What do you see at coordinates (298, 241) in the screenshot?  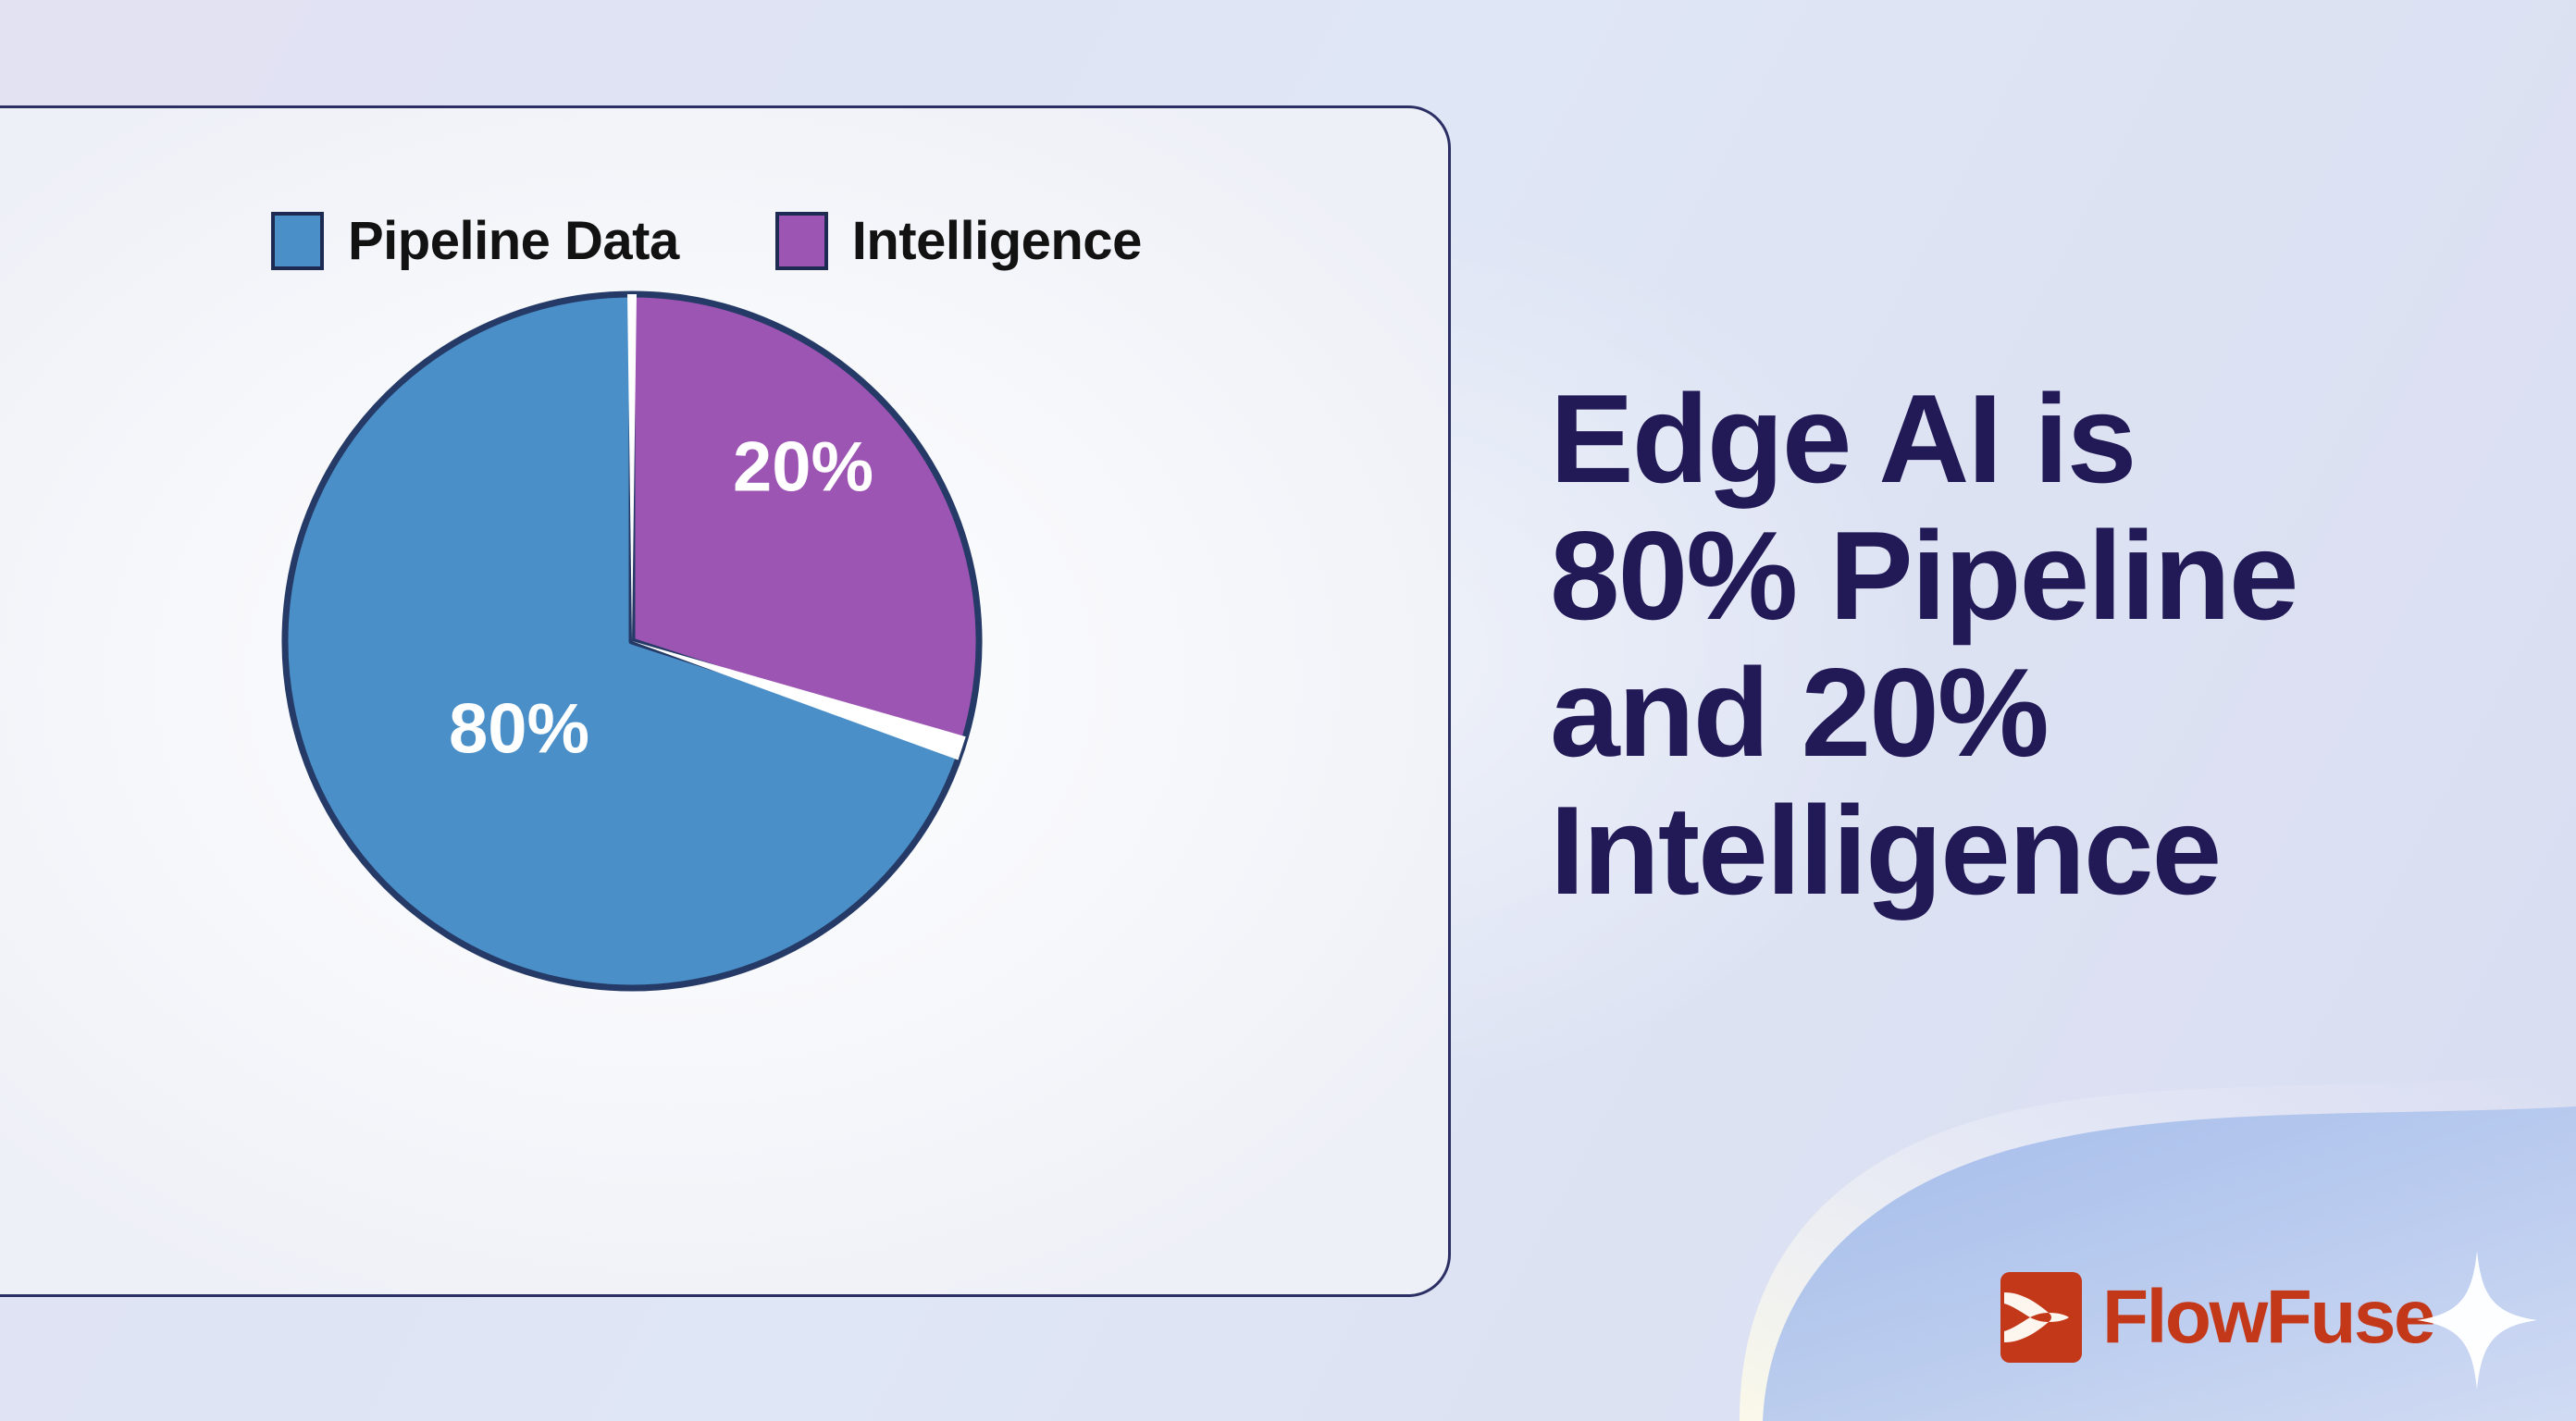 I see `legend-swatch-icon-pipeline-data` at bounding box center [298, 241].